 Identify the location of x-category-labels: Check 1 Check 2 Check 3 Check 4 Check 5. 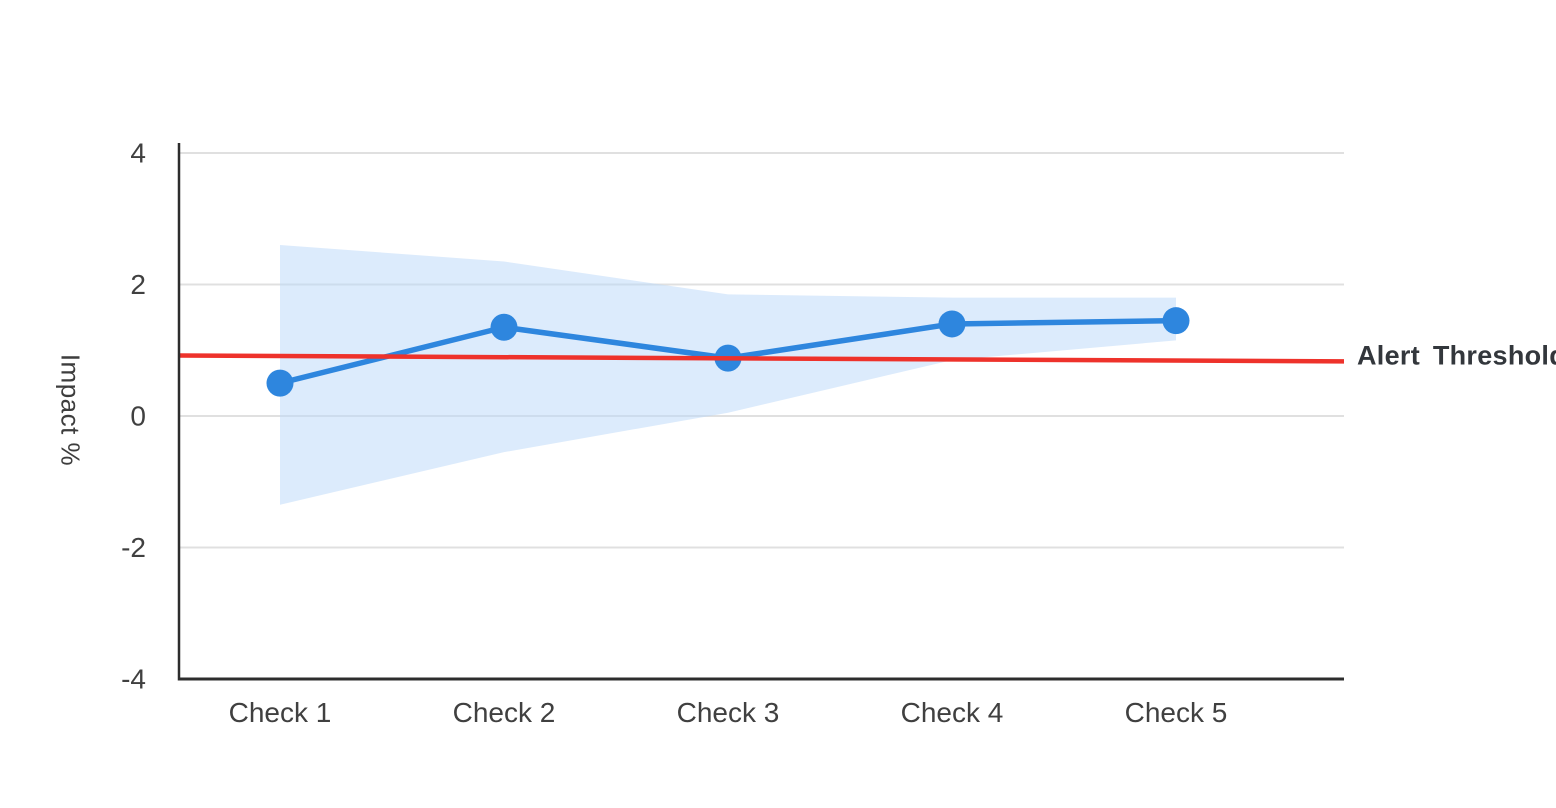
(728, 712).